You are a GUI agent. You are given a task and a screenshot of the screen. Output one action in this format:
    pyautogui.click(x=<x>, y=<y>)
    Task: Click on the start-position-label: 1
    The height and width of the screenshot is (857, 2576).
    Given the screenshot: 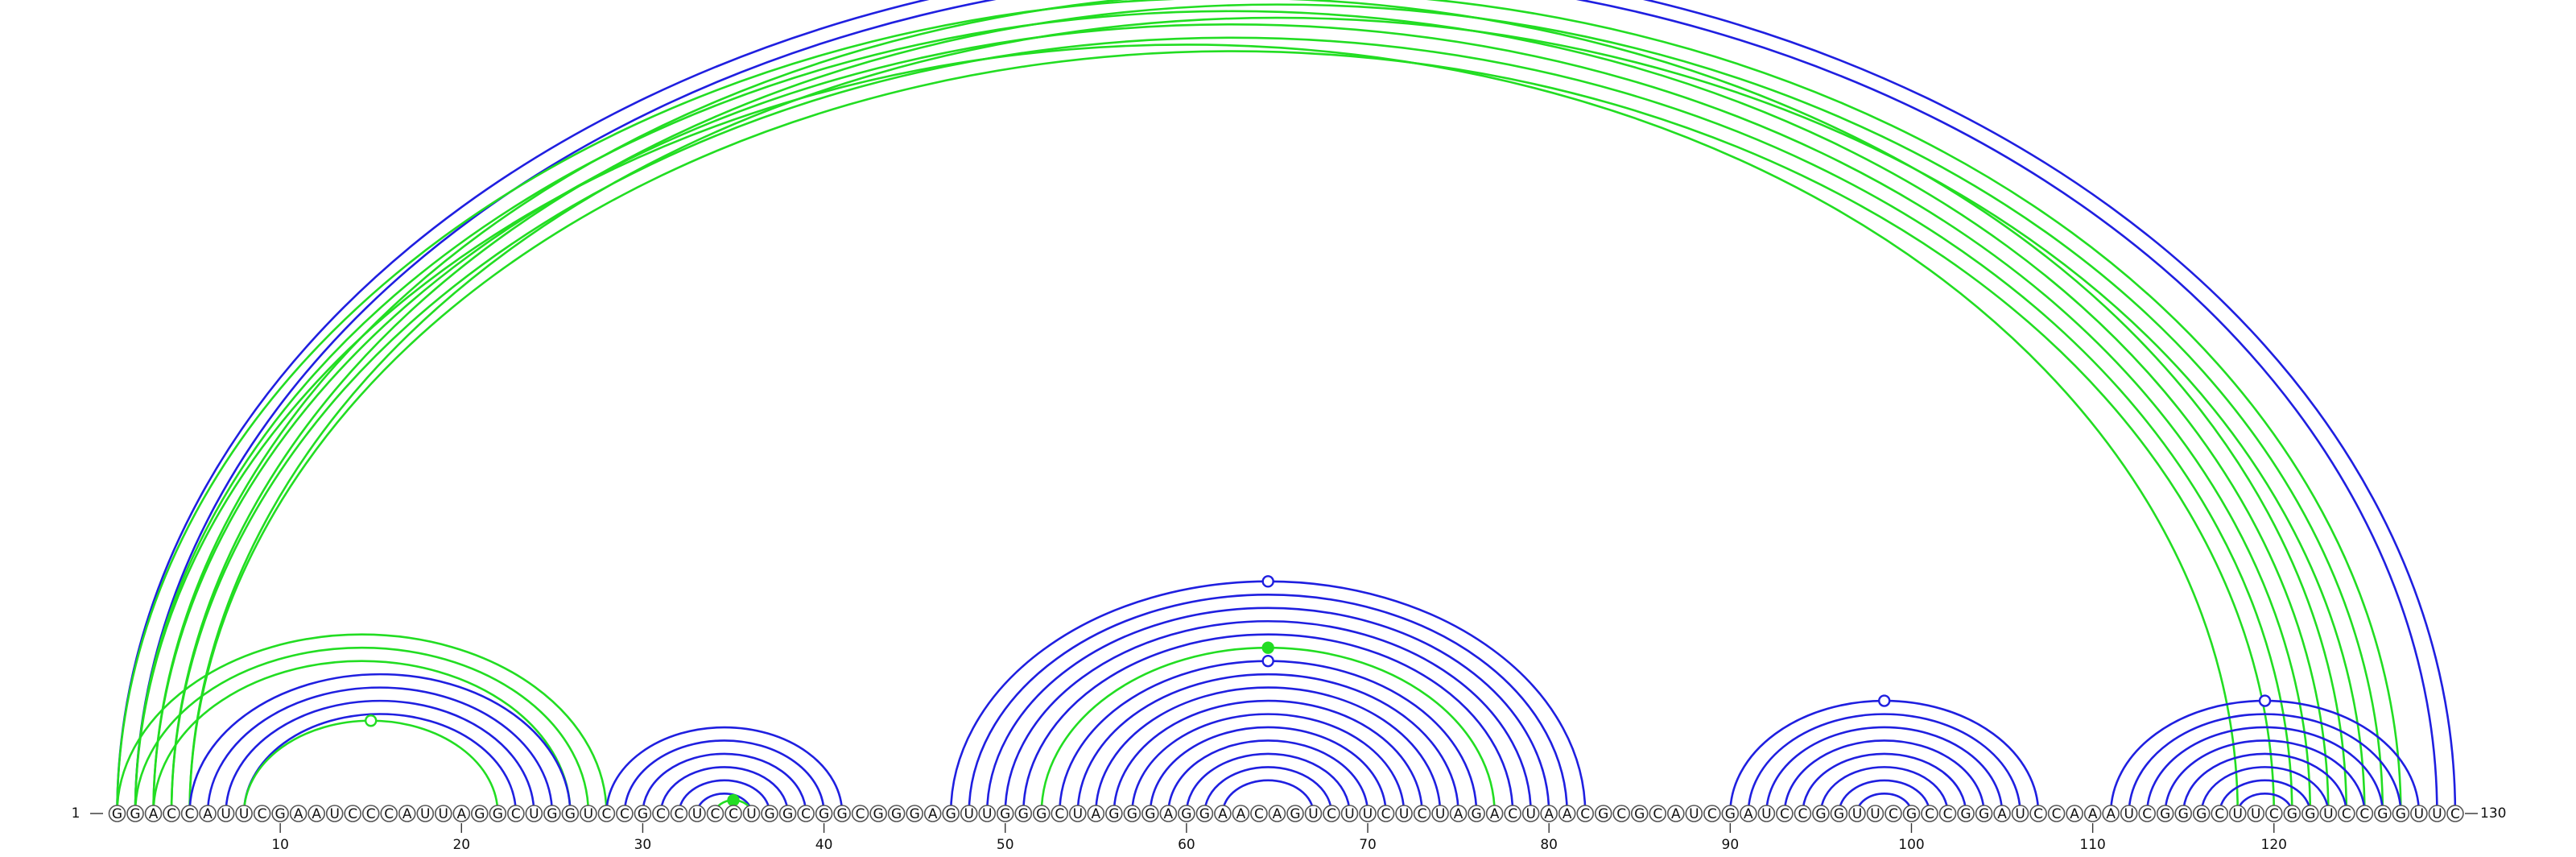 What is the action you would take?
    pyautogui.click(x=76, y=813)
    